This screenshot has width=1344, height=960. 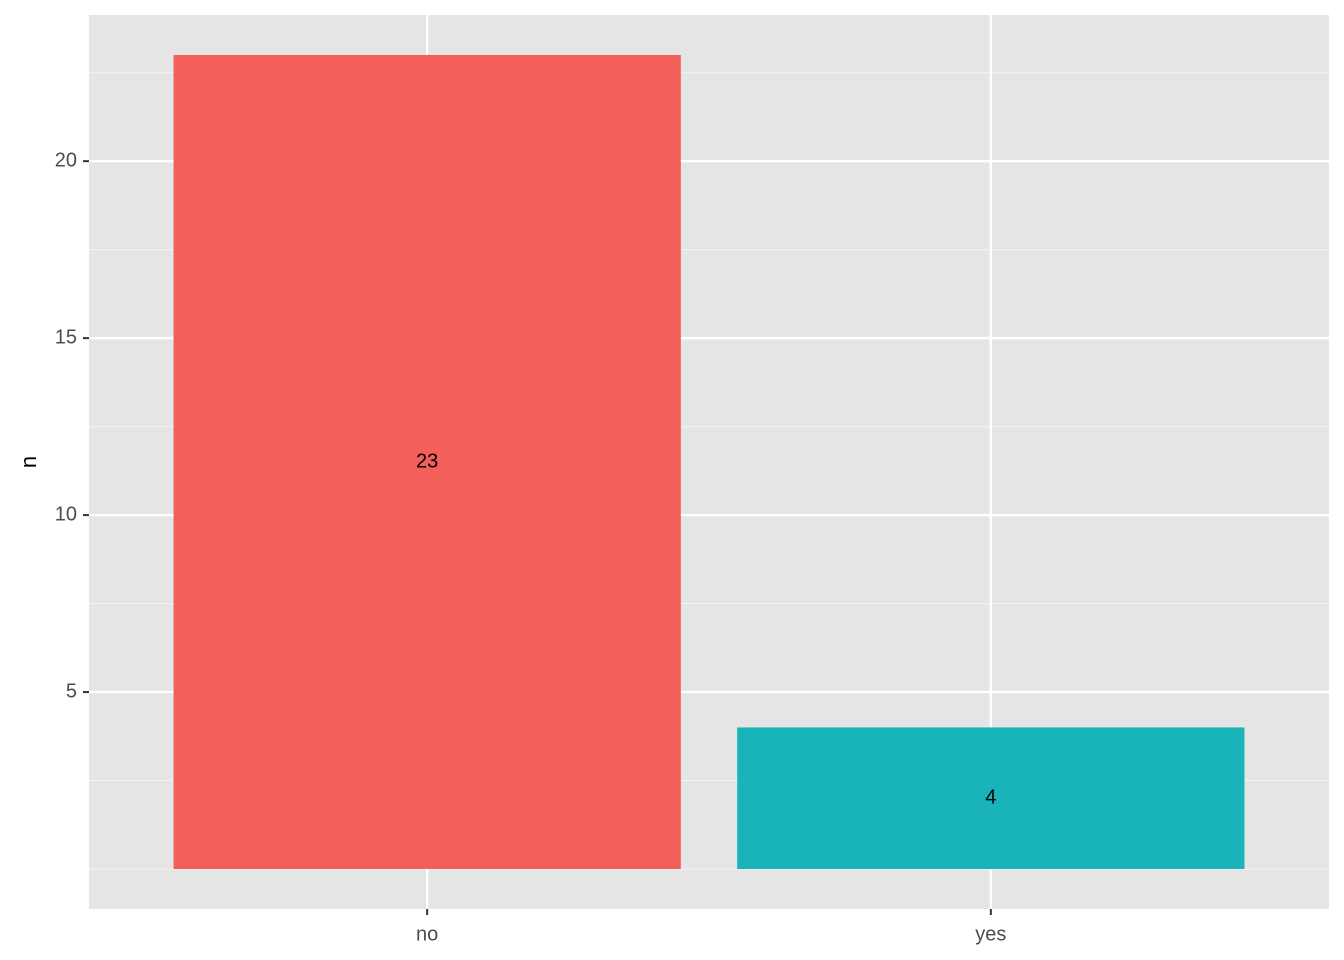 What do you see at coordinates (66, 160) in the screenshot?
I see `y-tick-label: 20` at bounding box center [66, 160].